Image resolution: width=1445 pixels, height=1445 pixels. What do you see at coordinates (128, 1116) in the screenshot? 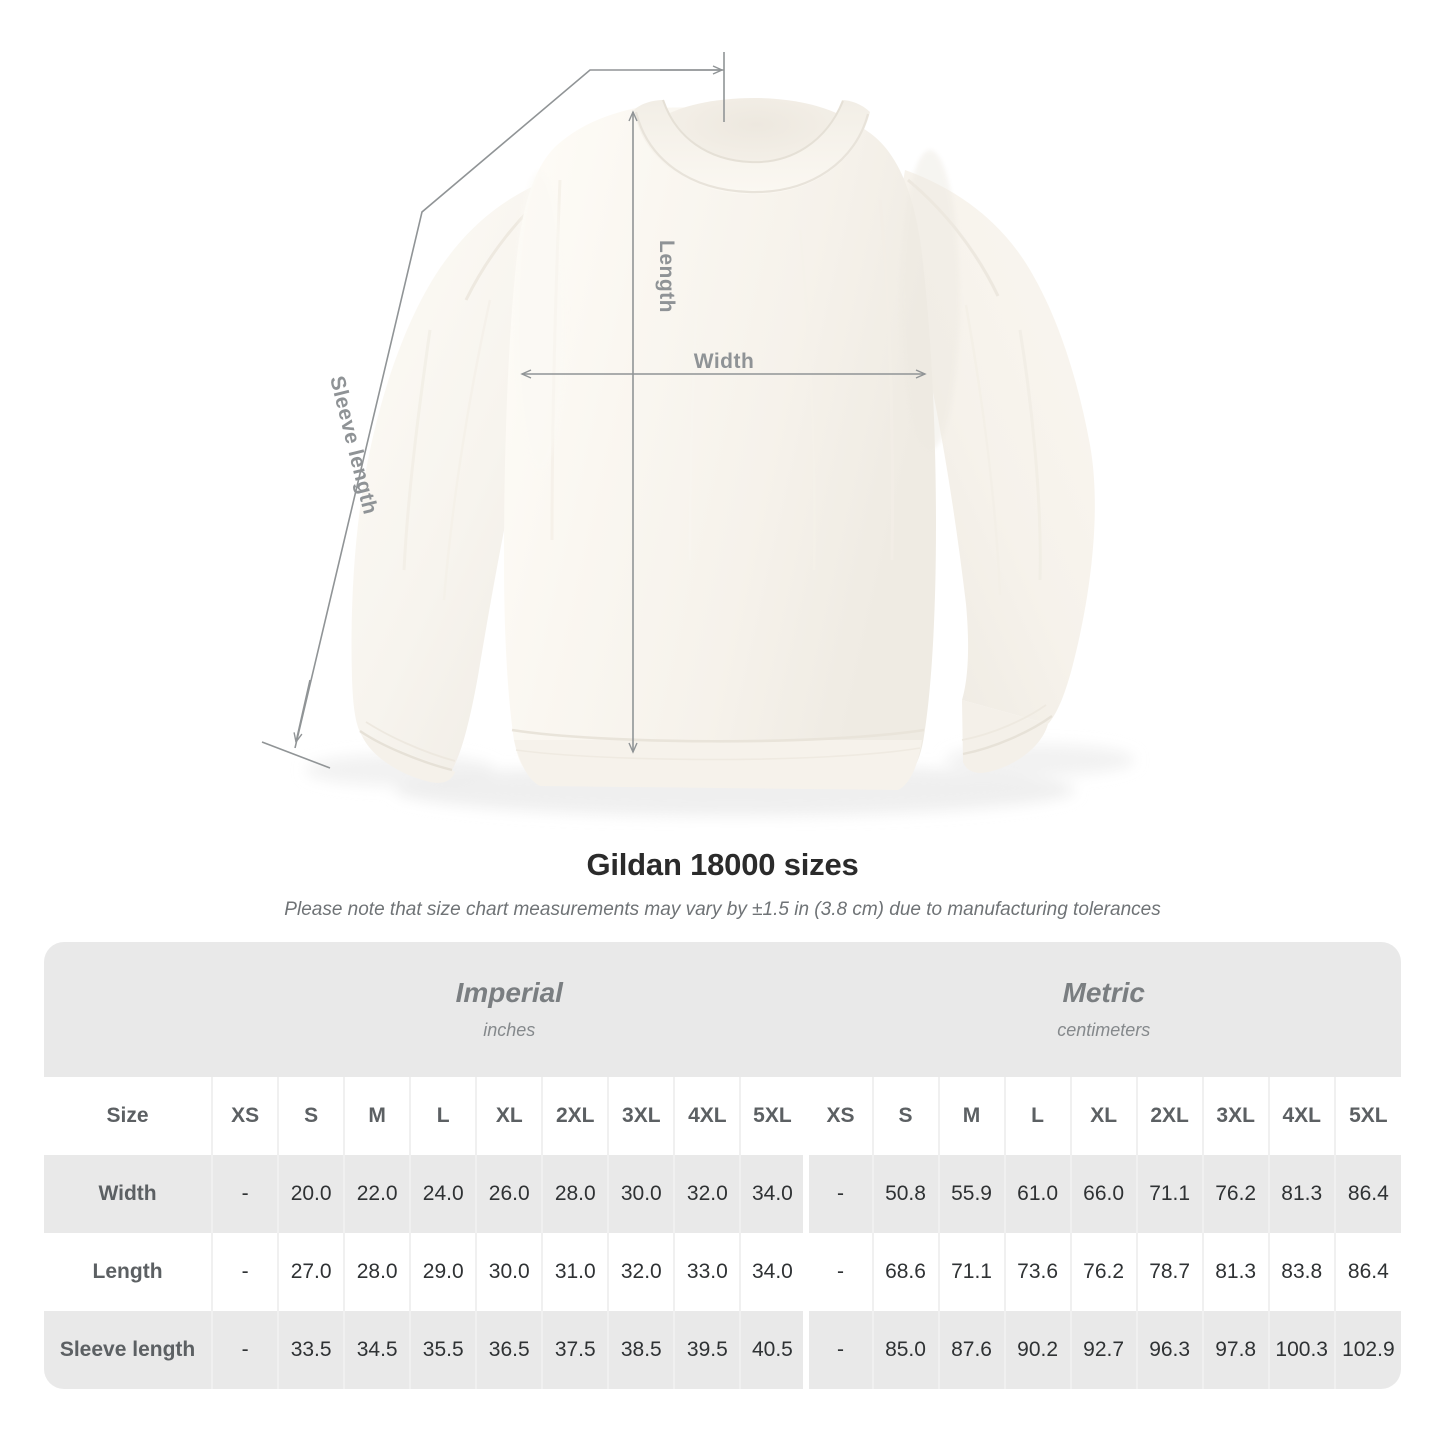
I see `size-column-header: Size` at bounding box center [128, 1116].